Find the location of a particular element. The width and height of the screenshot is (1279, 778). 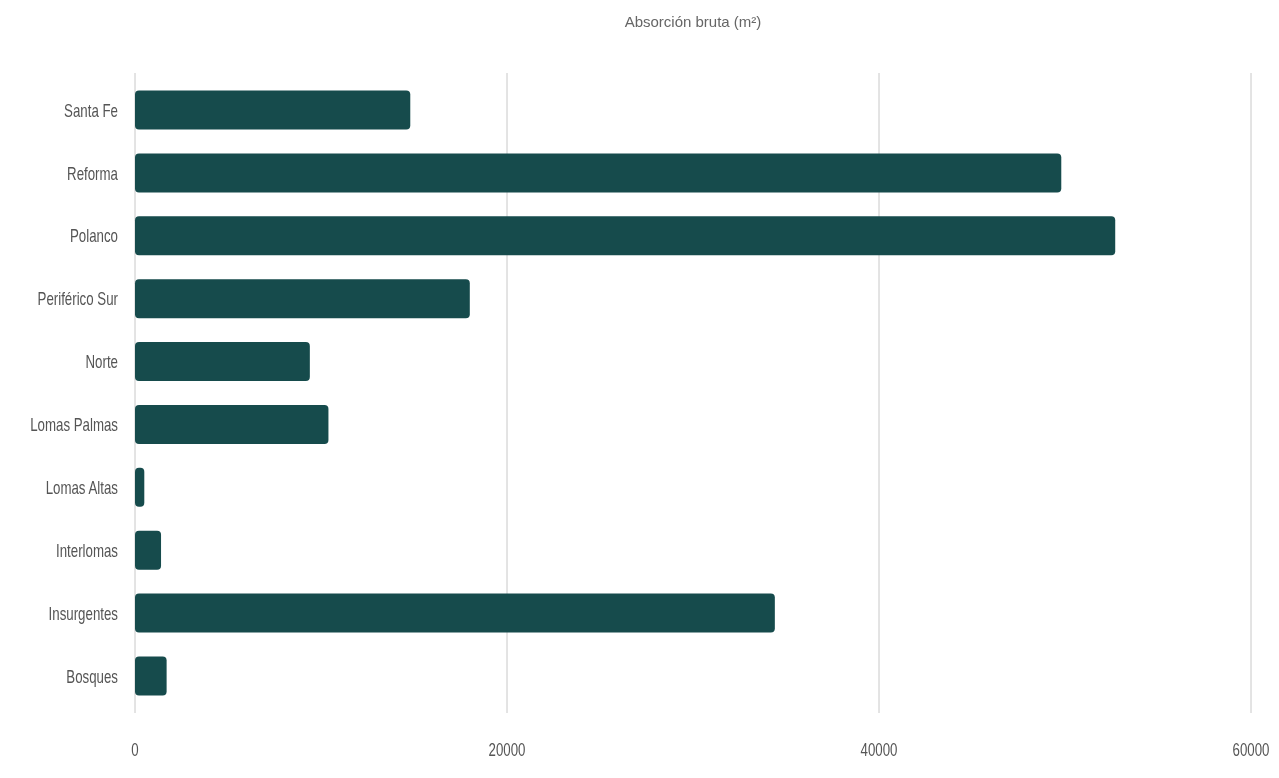

x-tick-label: 60000 is located at coordinates (1251, 749).